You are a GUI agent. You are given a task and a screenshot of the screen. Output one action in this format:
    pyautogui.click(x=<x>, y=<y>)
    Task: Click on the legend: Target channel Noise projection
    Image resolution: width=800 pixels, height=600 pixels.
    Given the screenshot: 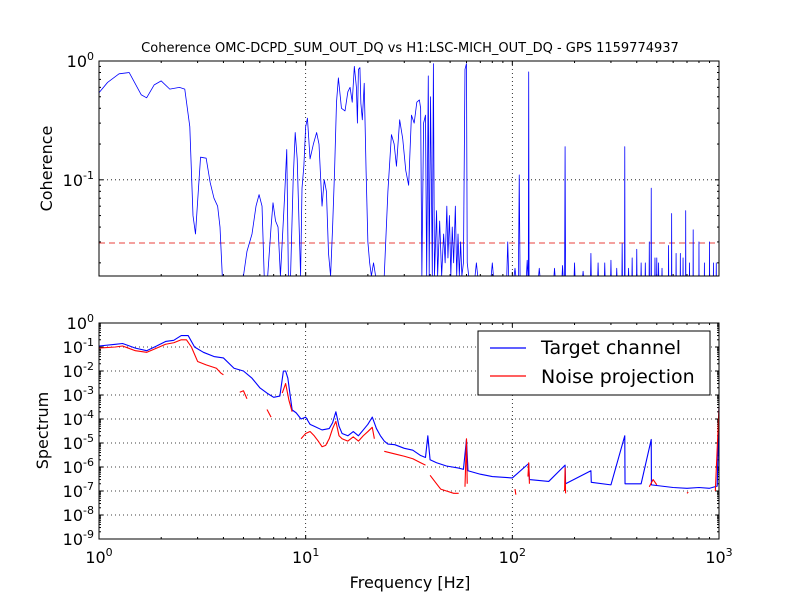 What is the action you would take?
    pyautogui.click(x=594, y=363)
    